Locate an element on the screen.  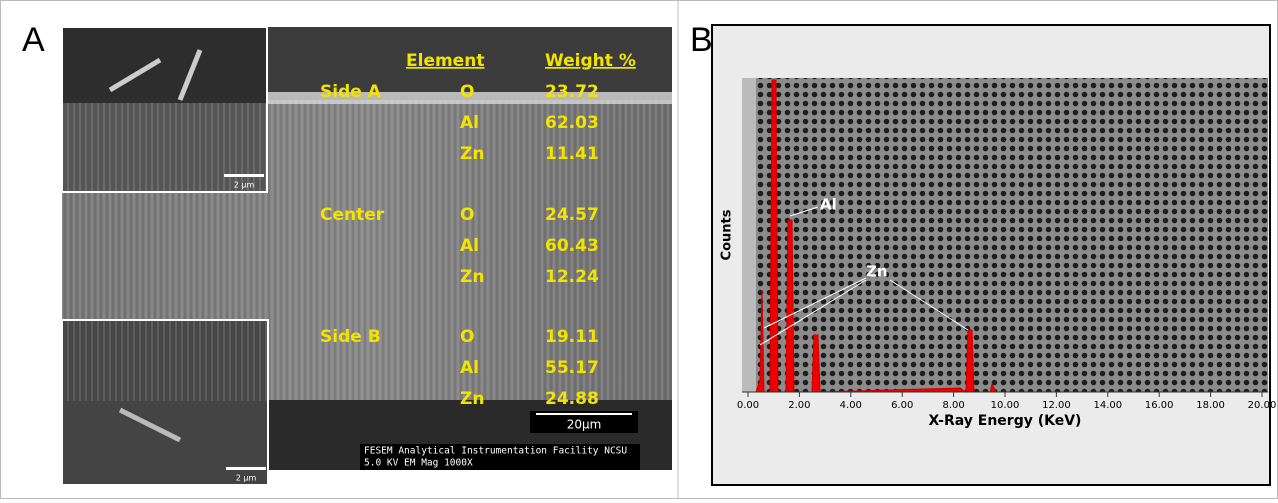
y-axis-label: Counts is located at coordinates (727, 234).